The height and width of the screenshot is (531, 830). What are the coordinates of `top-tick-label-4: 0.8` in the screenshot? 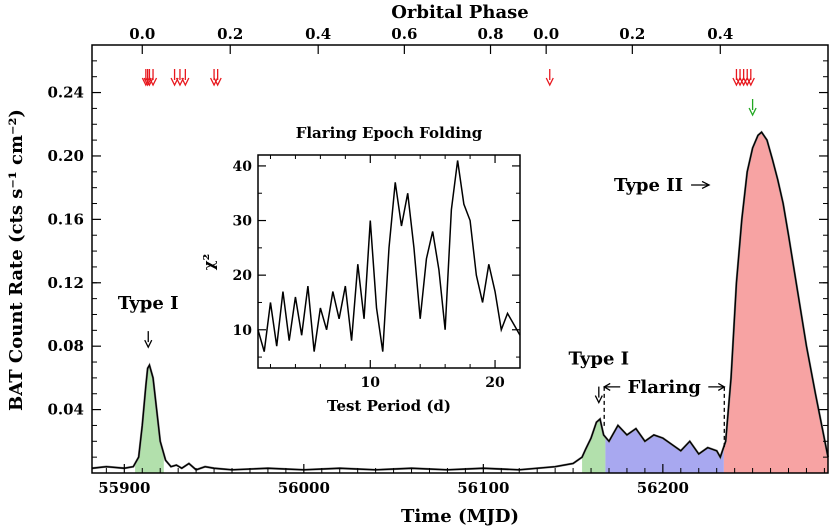 It's located at (490, 34).